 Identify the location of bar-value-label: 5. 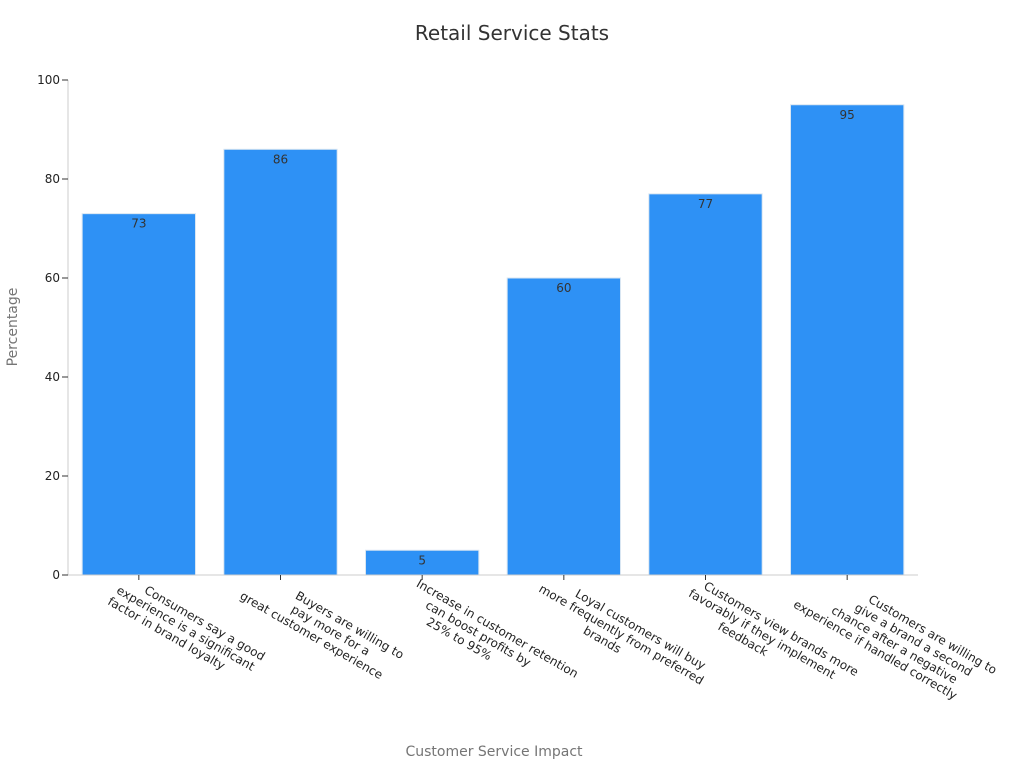
(422, 560).